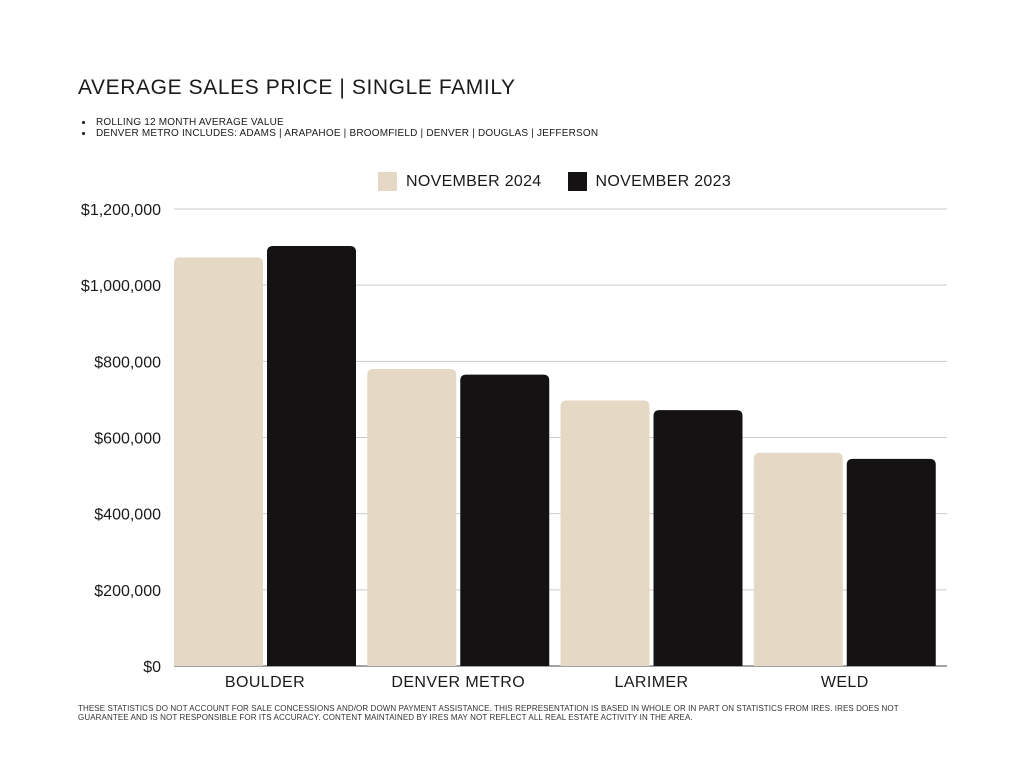 This screenshot has width=1024, height=768. What do you see at coordinates (554, 181) in the screenshot?
I see `chart-legend: NOVEMBER 2024 NOVEMBER 2023` at bounding box center [554, 181].